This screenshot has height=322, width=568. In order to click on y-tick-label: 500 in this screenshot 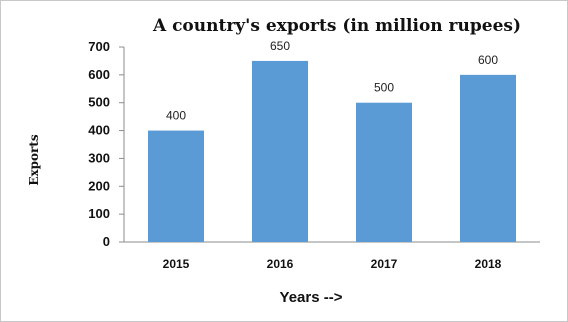, I will do `click(99, 102)`.